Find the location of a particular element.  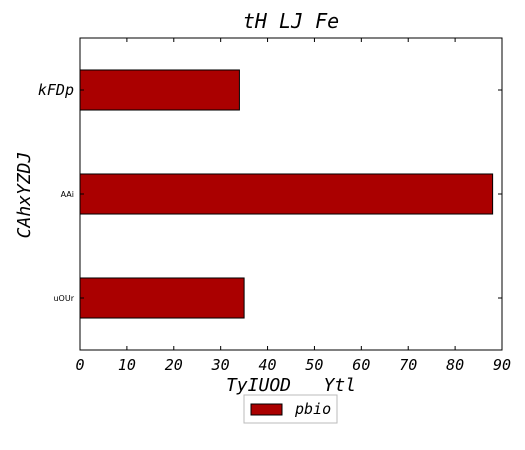

legend-label: pbio is located at coordinates (312, 409).